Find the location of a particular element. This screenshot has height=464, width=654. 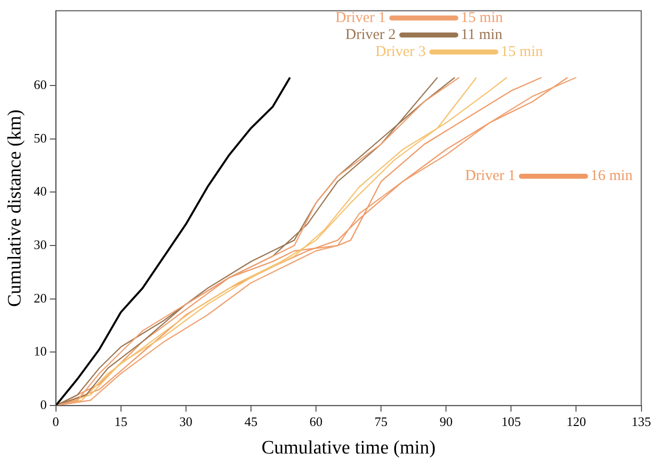

y-tick-label: 20 is located at coordinates (40, 298).